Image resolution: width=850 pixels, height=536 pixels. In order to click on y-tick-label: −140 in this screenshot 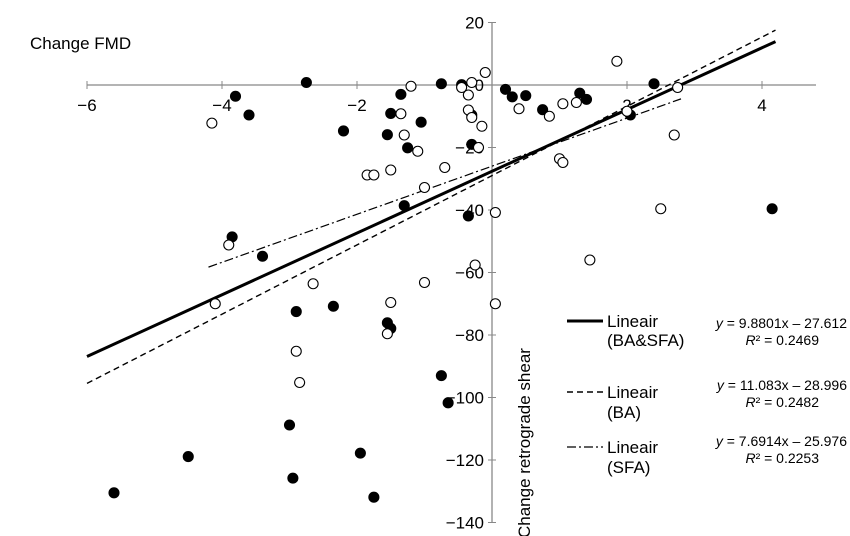, I will do `click(465, 523)`.